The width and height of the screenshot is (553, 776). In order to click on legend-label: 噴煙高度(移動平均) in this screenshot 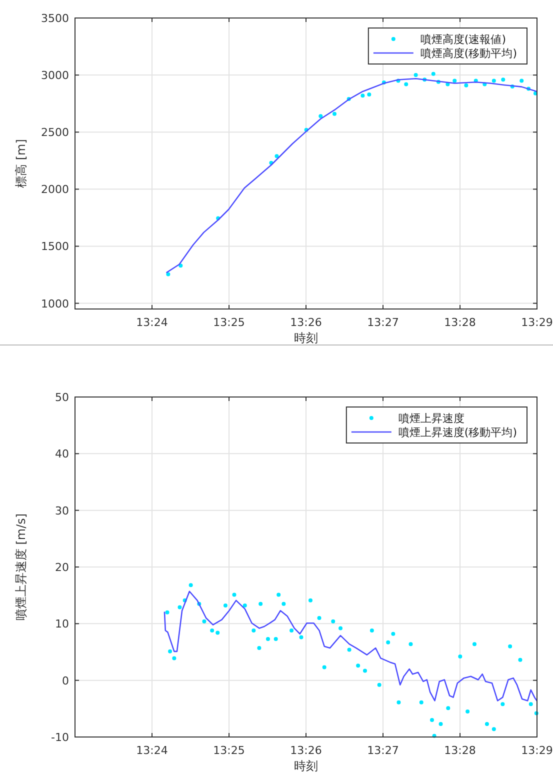, I will do `click(468, 53)`.